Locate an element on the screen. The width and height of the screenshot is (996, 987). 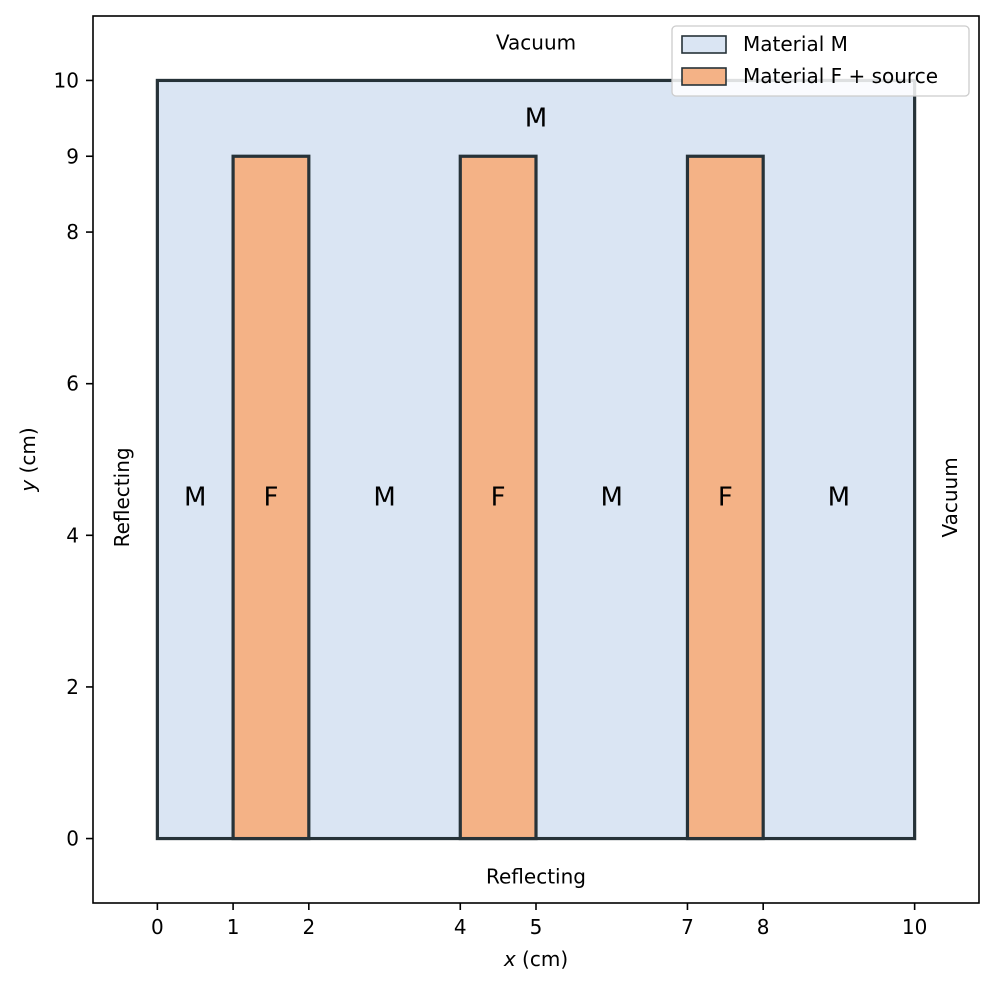
bc-left-label: Reflecting is located at coordinates (122, 497).